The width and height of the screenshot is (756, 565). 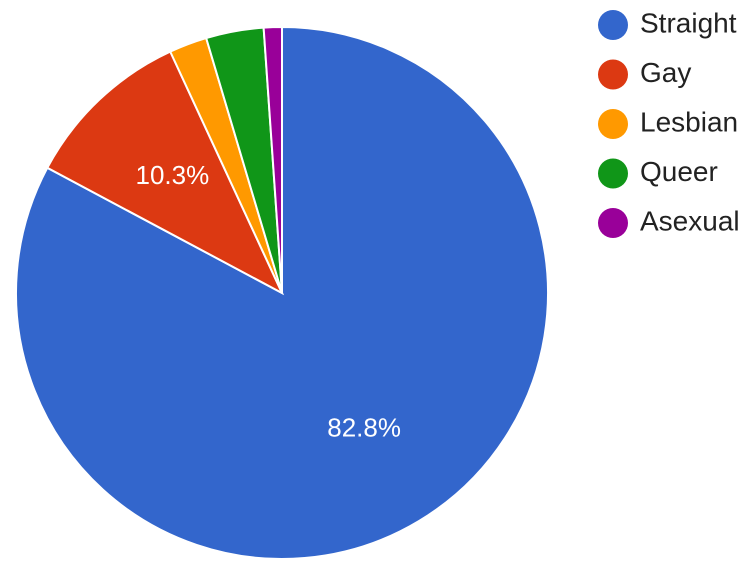 I want to click on legend-item-gay: Gay, so click(x=644, y=73).